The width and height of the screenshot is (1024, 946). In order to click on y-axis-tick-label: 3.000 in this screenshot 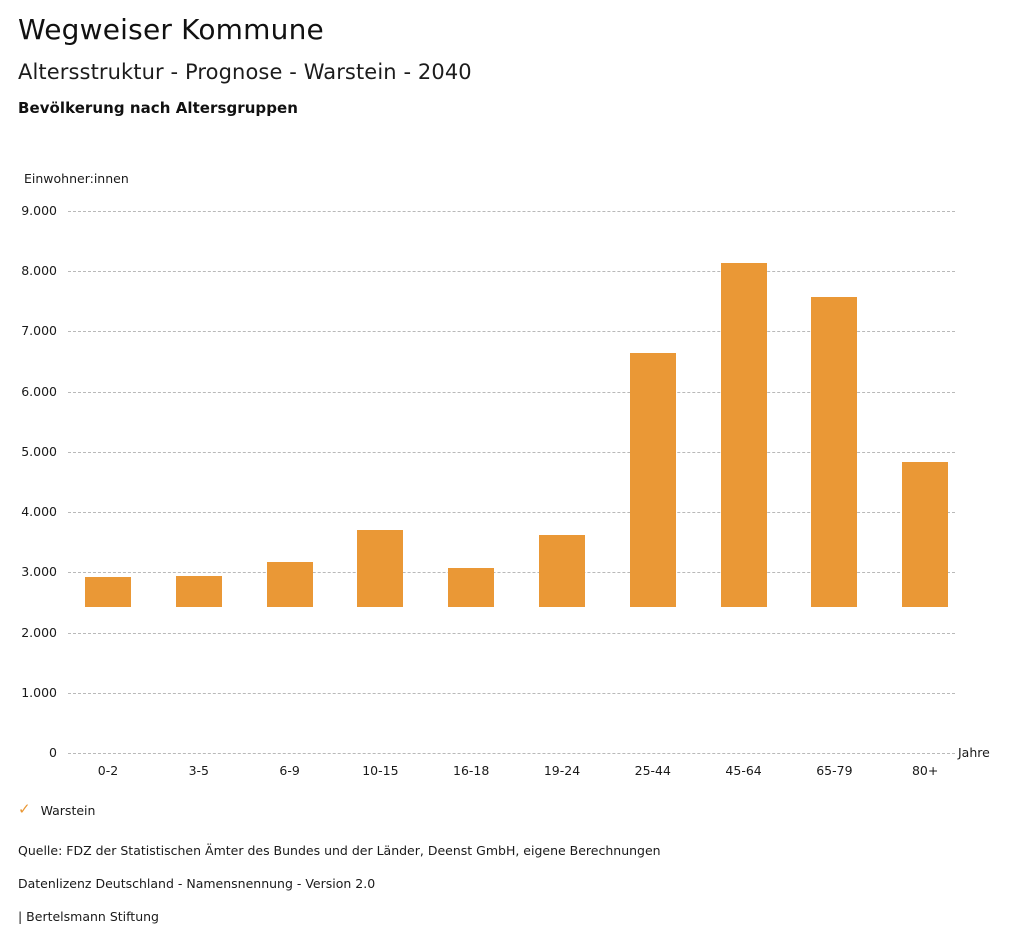, I will do `click(39, 572)`.